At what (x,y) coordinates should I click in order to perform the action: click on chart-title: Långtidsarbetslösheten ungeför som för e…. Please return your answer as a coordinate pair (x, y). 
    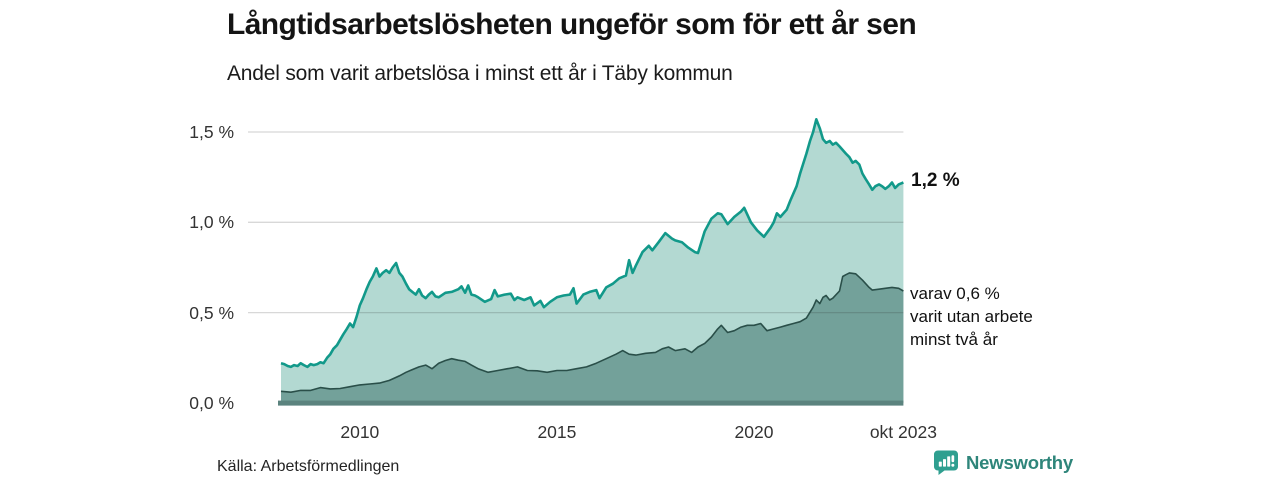
    Looking at the image, I should click on (572, 24).